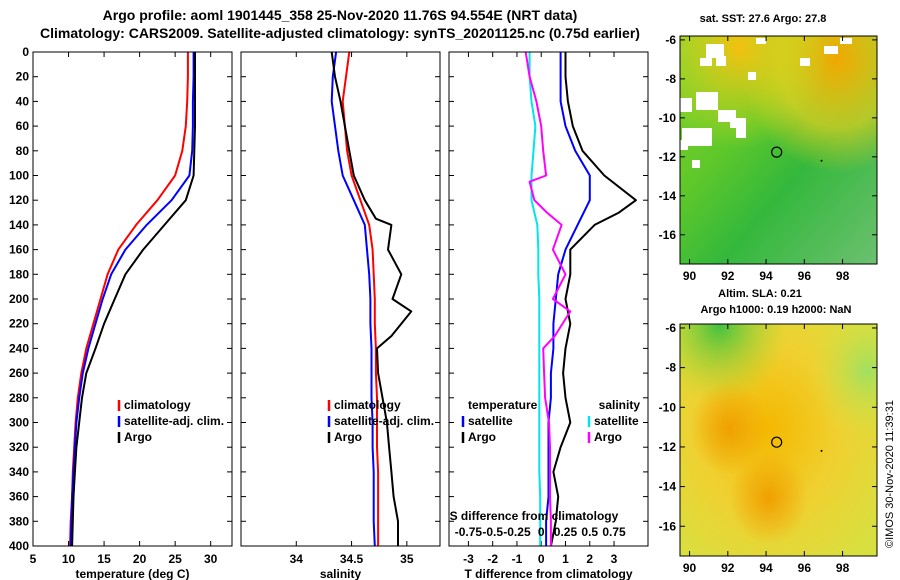 The image size is (900, 580). I want to click on map-lat-tick-label: -10, so click(668, 407).